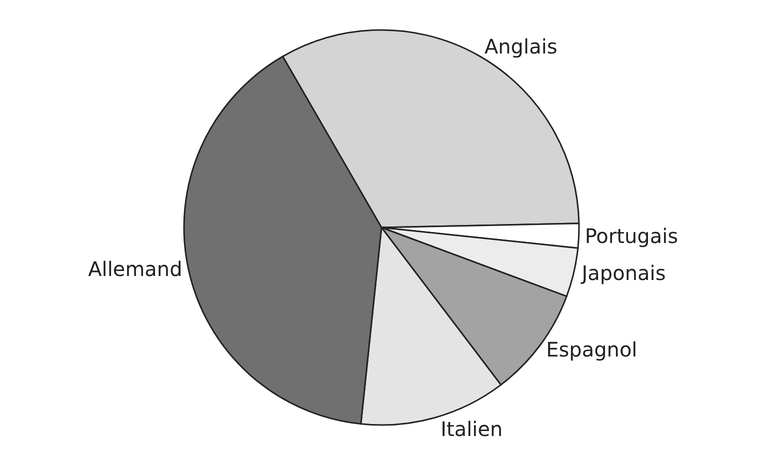 The image size is (763, 455). Describe the element at coordinates (631, 236) in the screenshot. I see `slice-label: Portugais` at that location.